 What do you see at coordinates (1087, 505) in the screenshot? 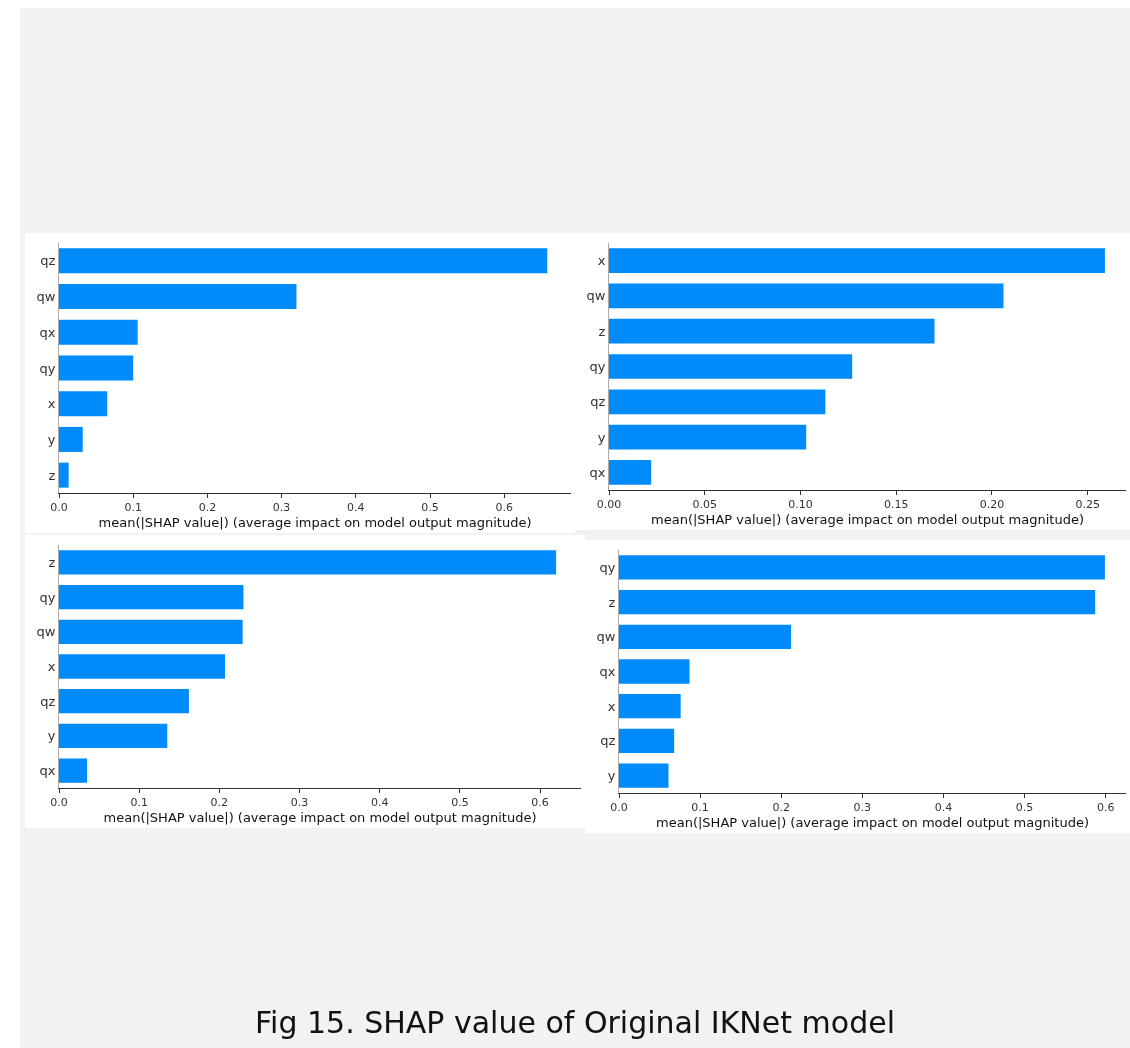
I see `x-tick-label: 0.25` at bounding box center [1087, 505].